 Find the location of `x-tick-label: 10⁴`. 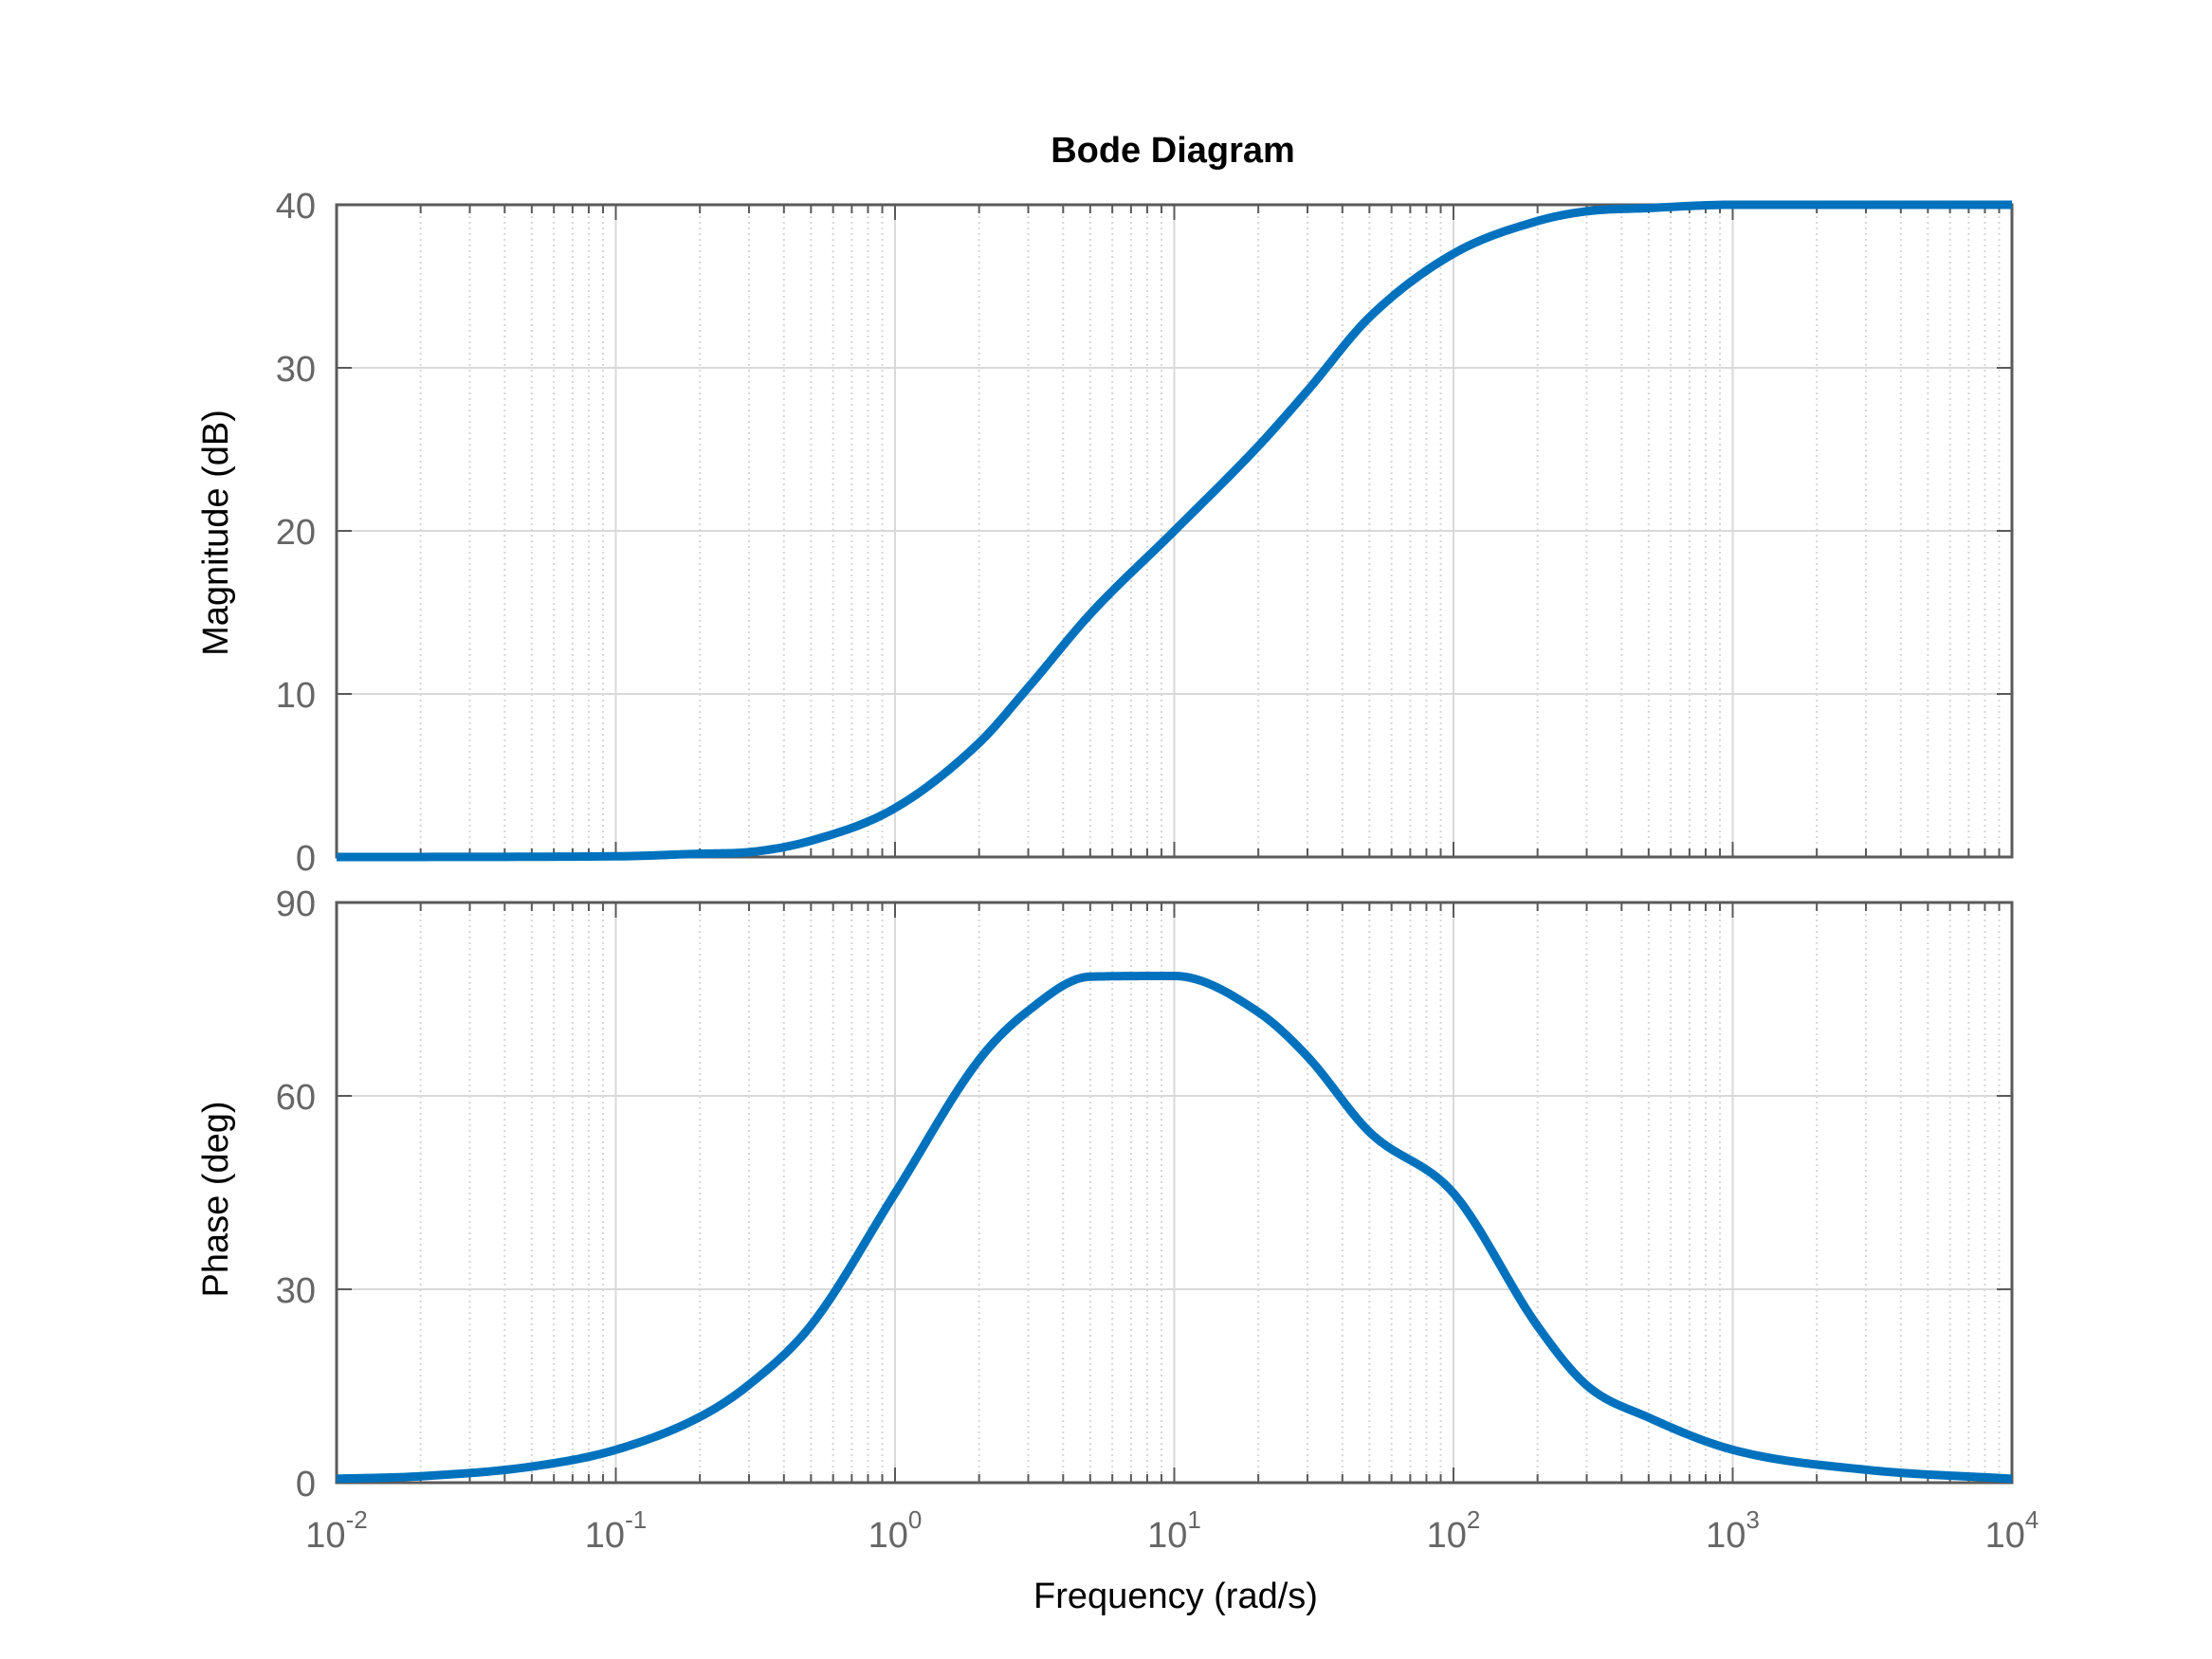

x-tick-label: 10⁴ is located at coordinates (2012, 1530).